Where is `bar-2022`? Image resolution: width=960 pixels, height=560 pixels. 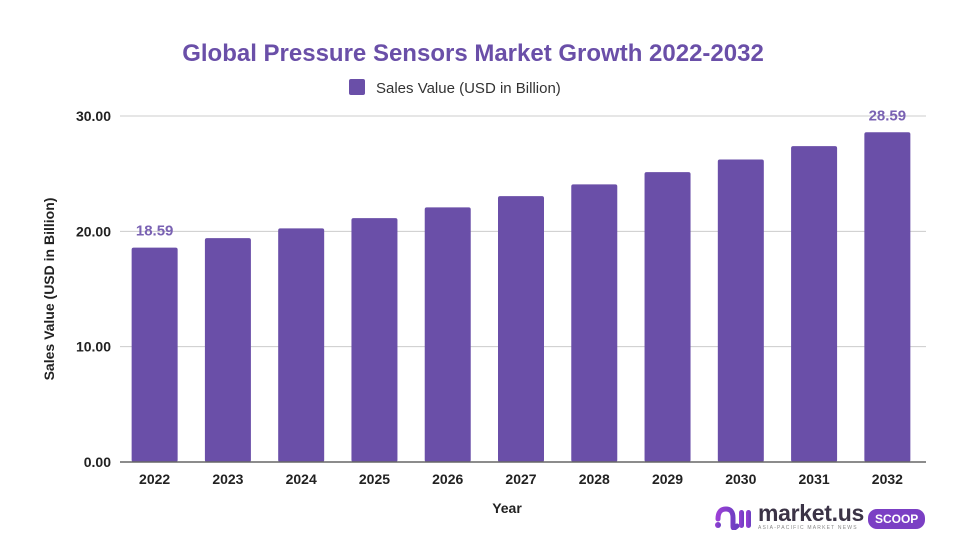
bar-2022 is located at coordinates (154, 354).